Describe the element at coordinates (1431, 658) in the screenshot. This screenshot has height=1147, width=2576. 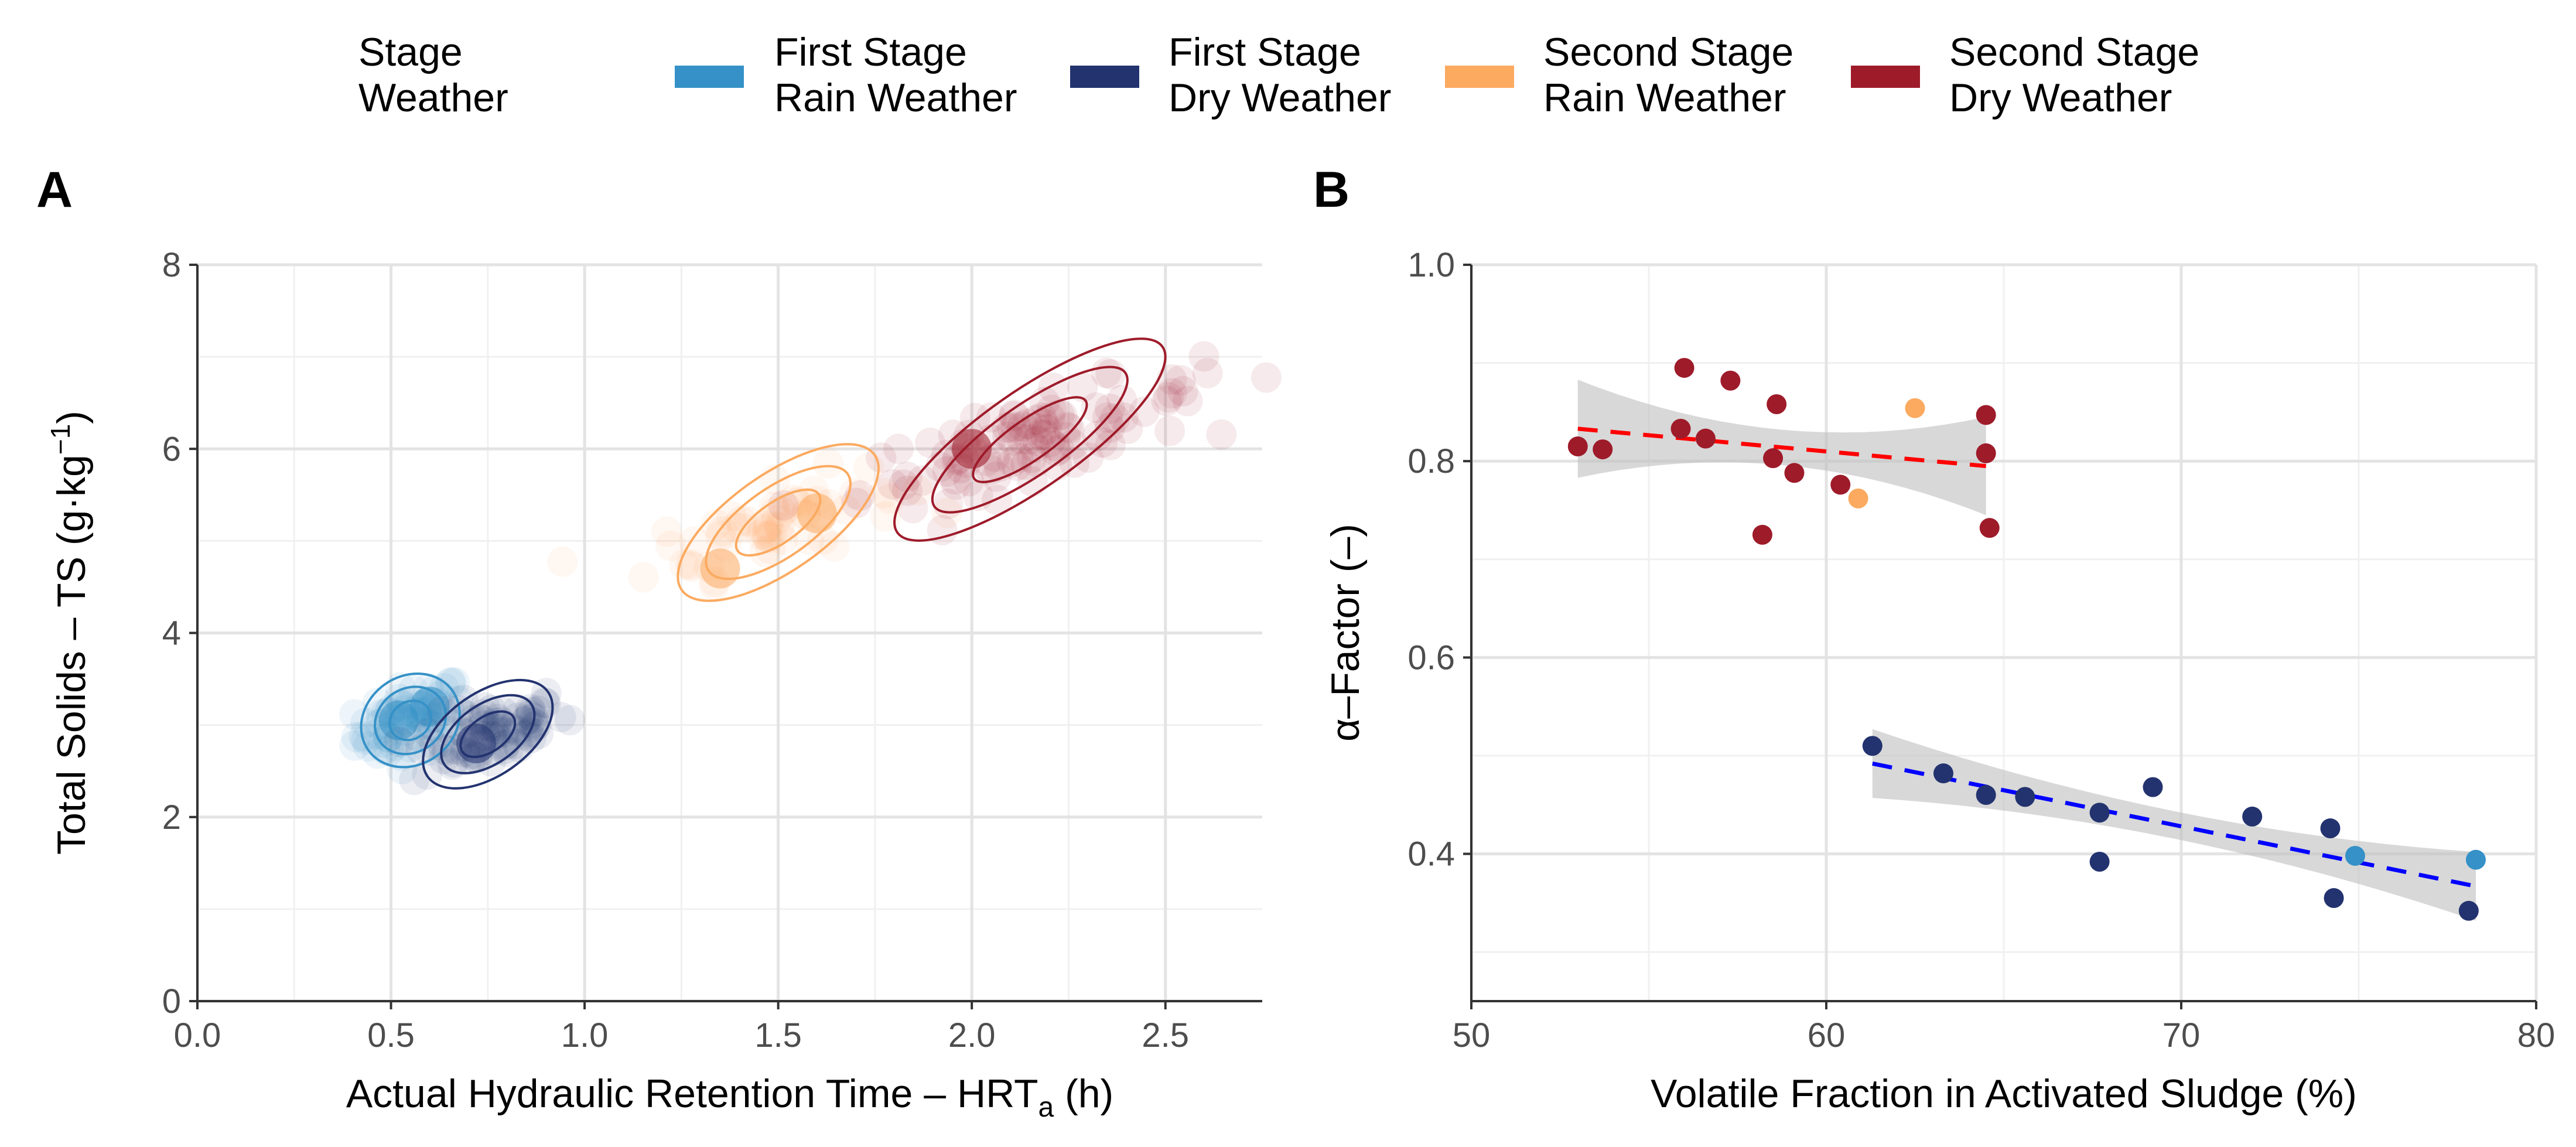
I see `y-tick-label: 0.6` at that location.